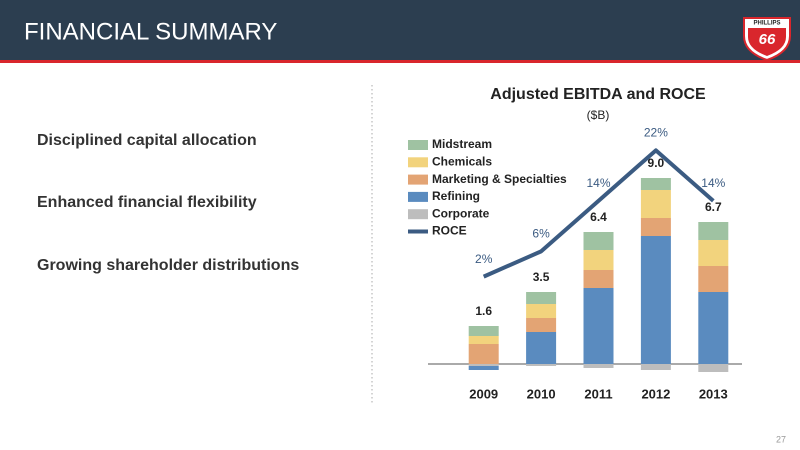  I want to click on logo: PHILLIPS 66, so click(767, 39).